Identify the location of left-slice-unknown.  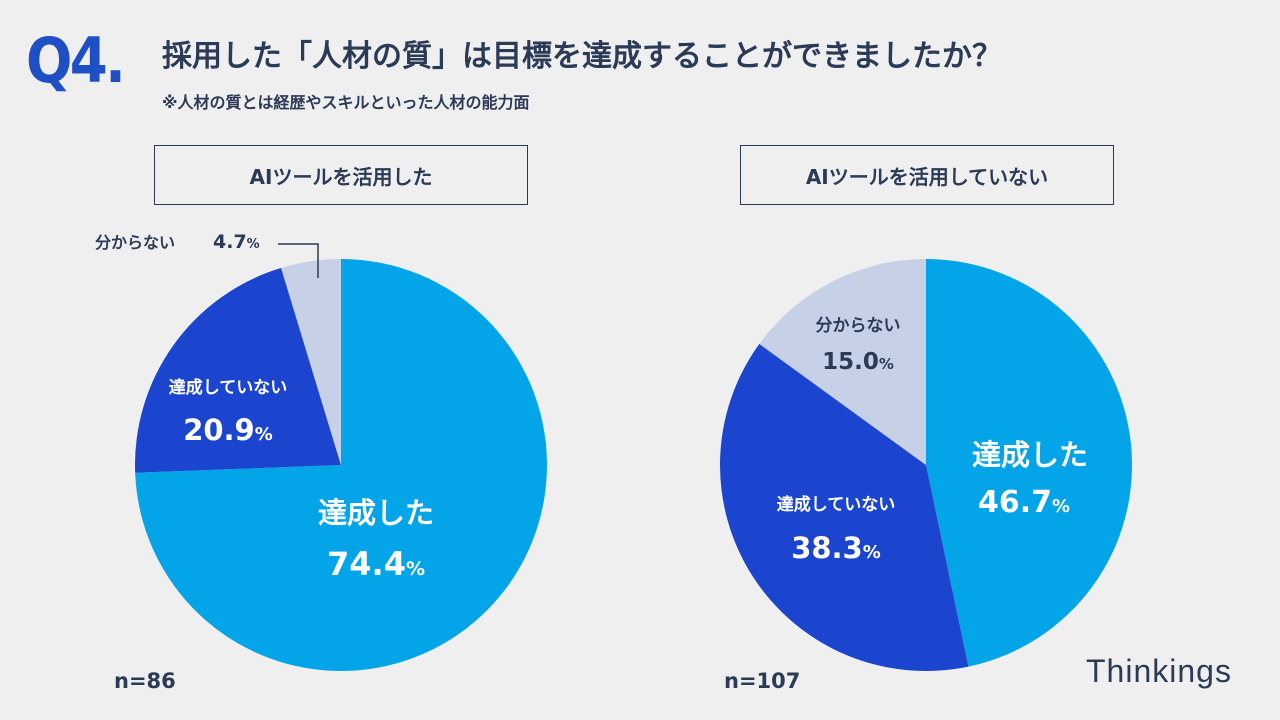
(311, 362).